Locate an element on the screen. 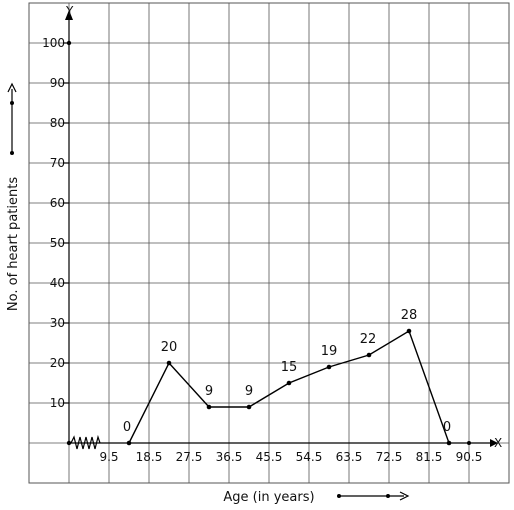 This screenshot has width=514, height=510. data-label: 22 is located at coordinates (368, 339).